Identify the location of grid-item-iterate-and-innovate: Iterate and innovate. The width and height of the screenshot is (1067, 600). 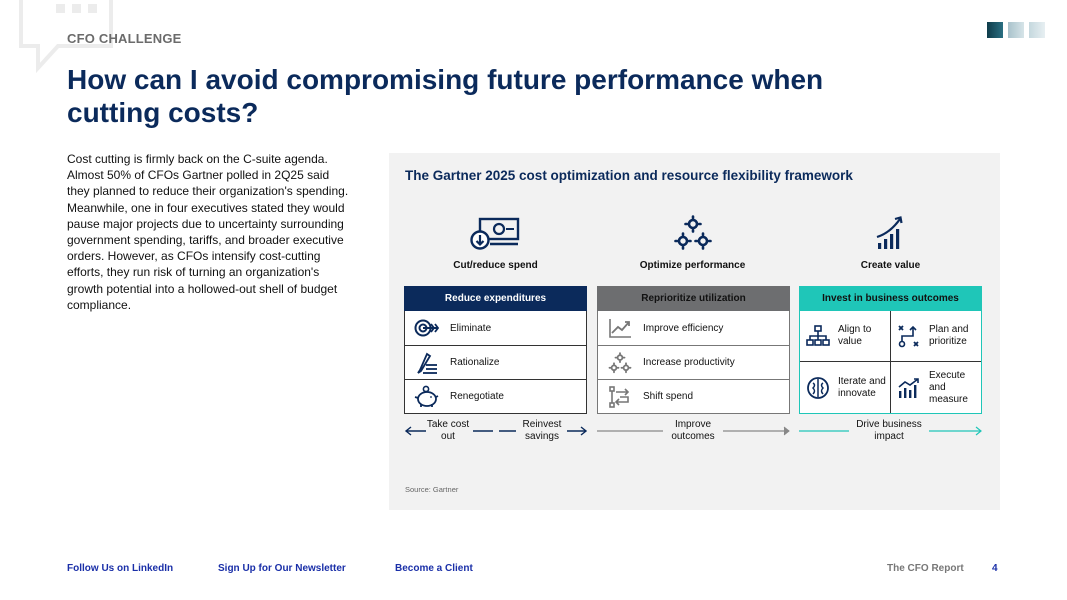
(845, 387).